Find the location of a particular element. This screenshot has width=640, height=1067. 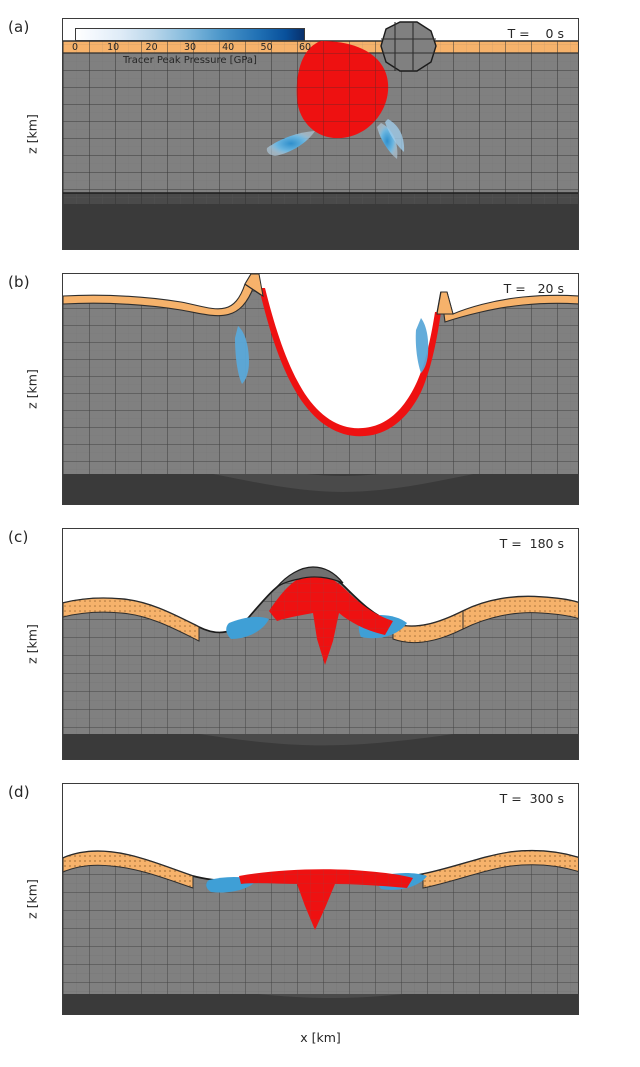

panel-c-ylabel: z [km] is located at coordinates (32, 644).